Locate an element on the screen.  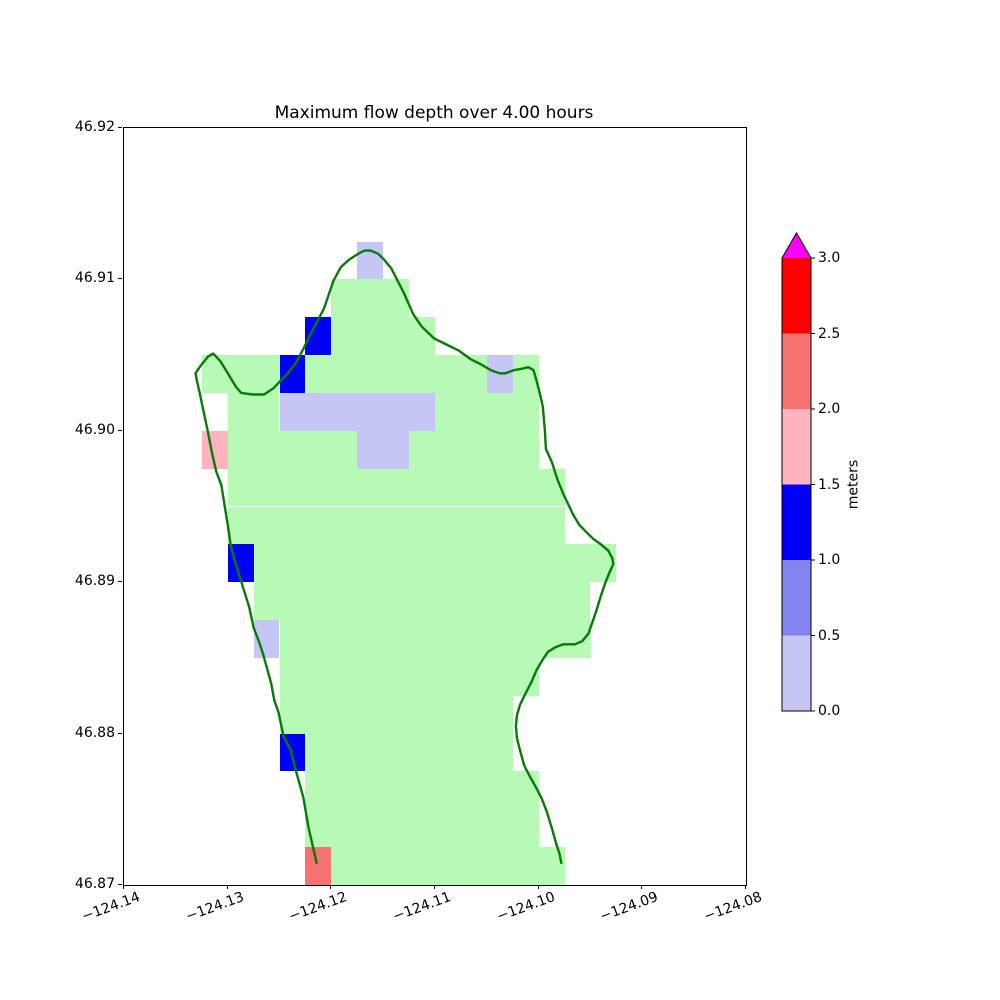
colorbar-tick-label: 1.0 is located at coordinates (829, 560).